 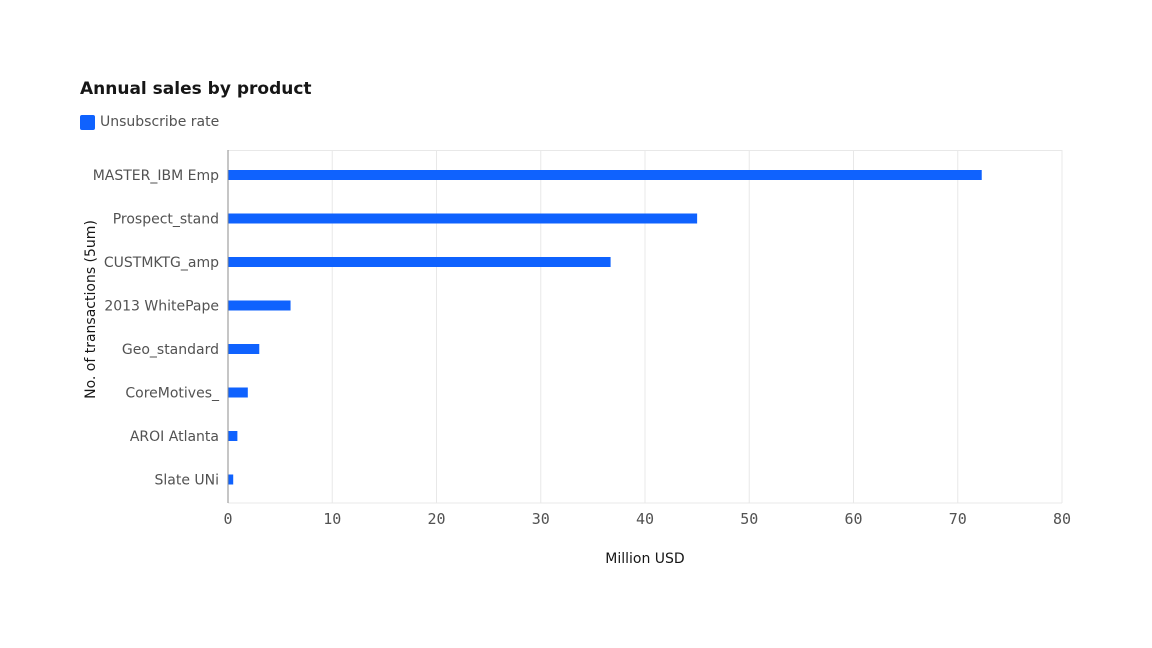 I want to click on y-tick-label-4: Geo_standard, so click(x=170, y=350).